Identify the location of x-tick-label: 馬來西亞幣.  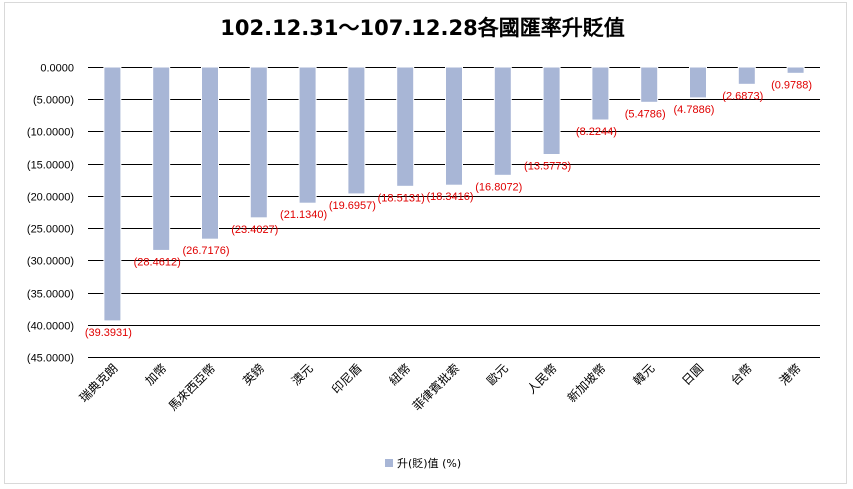
(192, 387).